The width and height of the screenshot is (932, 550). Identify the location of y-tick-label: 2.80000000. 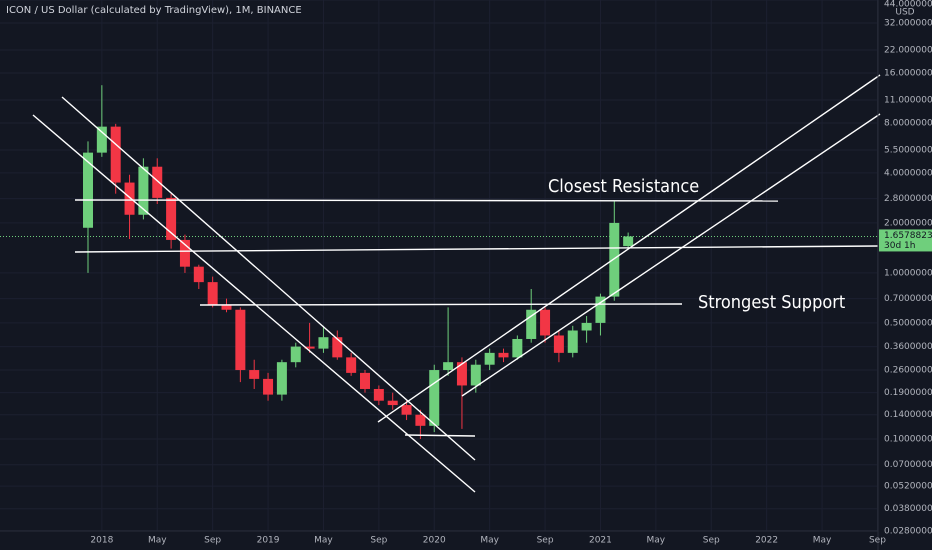
(908, 199).